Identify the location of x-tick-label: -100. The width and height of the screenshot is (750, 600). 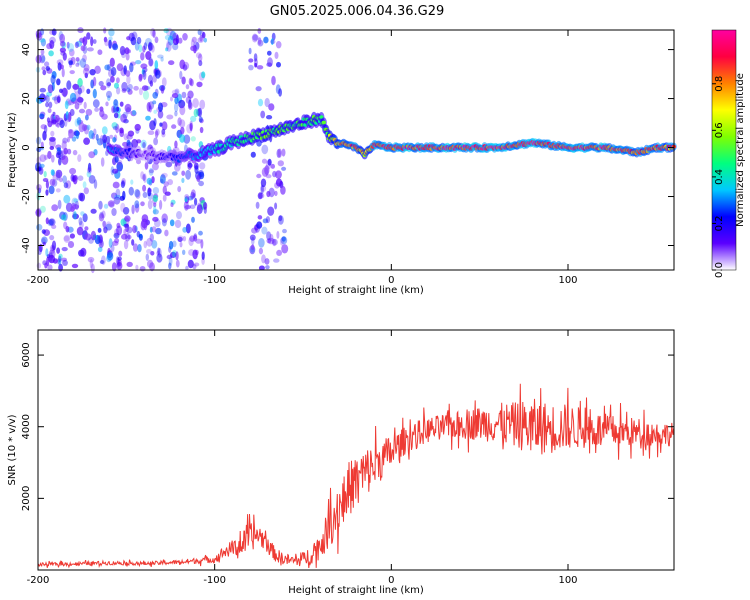
(214, 280).